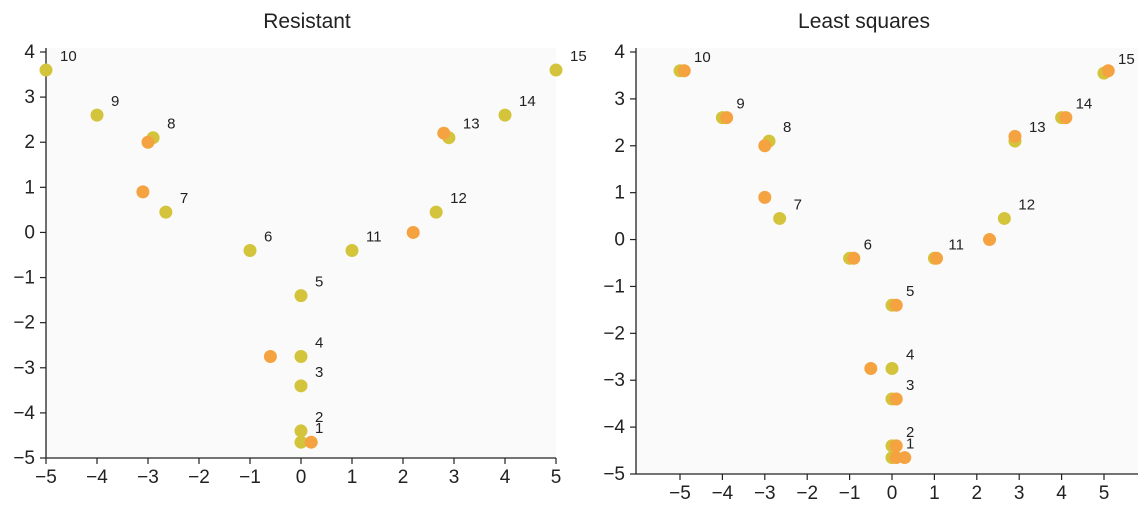  What do you see at coordinates (319, 417) in the screenshot?
I see `point-label: 2` at bounding box center [319, 417].